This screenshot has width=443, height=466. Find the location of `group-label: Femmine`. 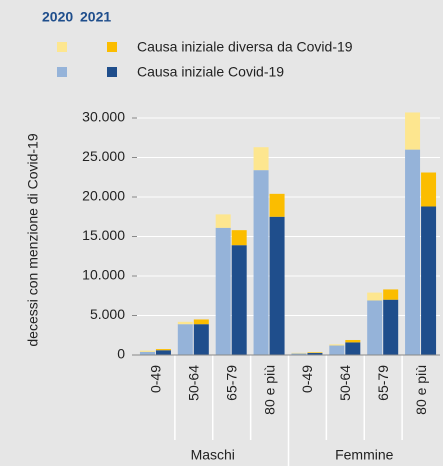

group-label: Femmine is located at coordinates (364, 455).